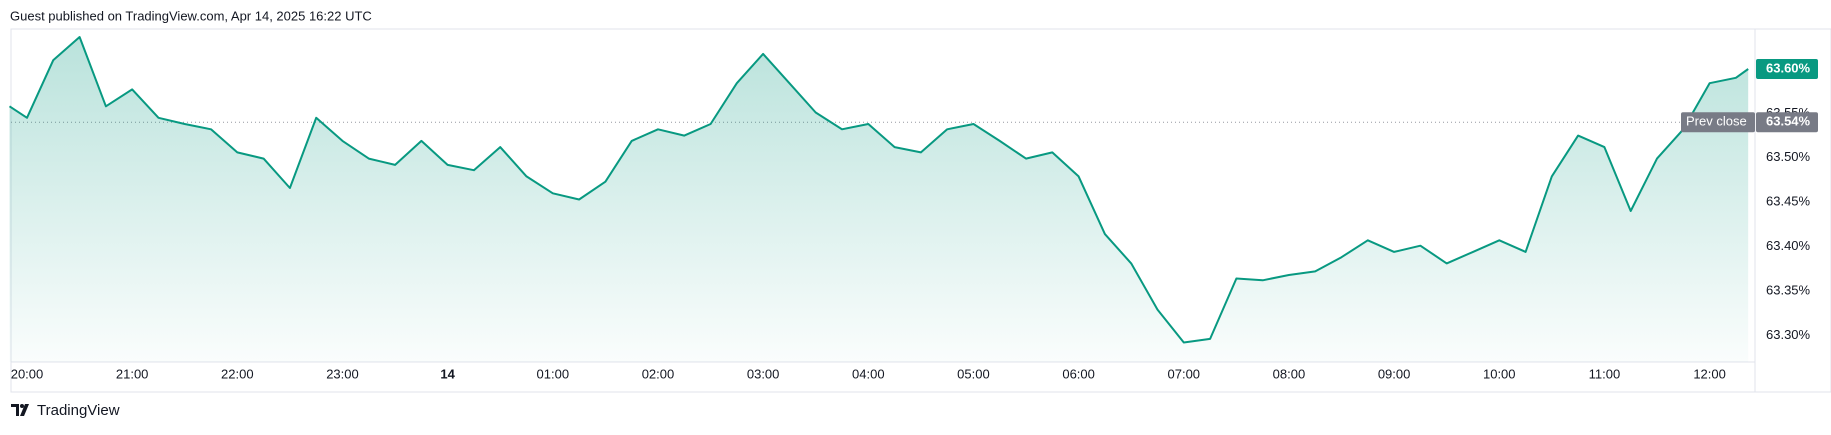 The height and width of the screenshot is (435, 1831). What do you see at coordinates (1499, 373) in the screenshot?
I see `x-tick-label: 10:00` at bounding box center [1499, 373].